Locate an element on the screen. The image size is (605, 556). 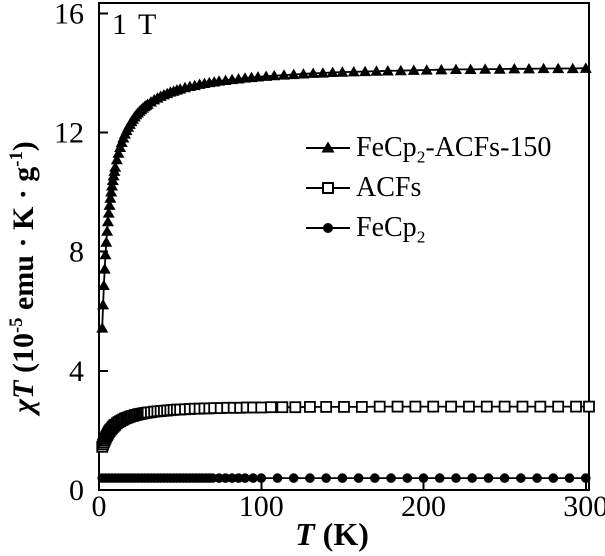
y-tick-label: 0 is located at coordinates (76, 490).